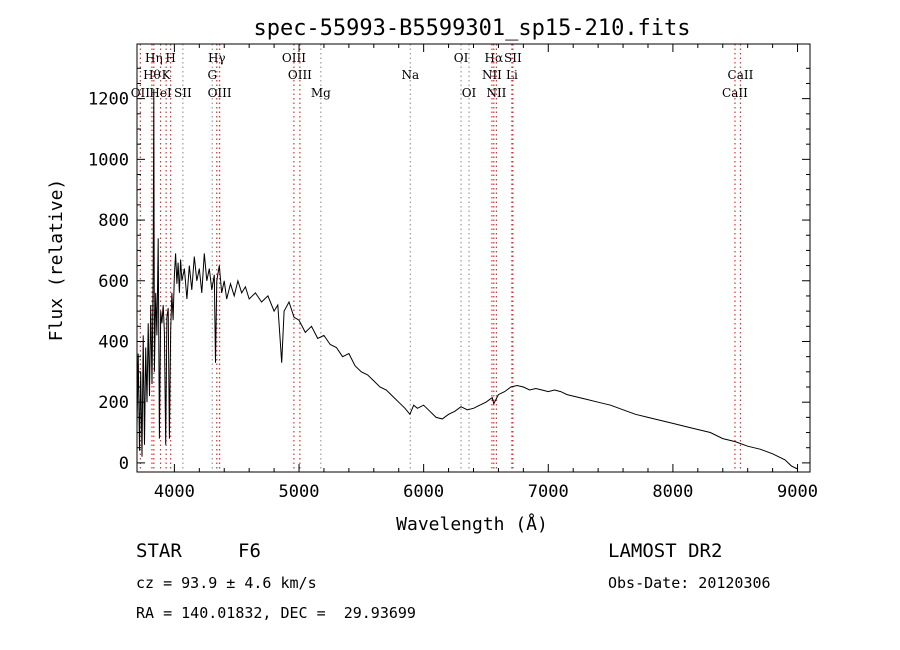 The height and width of the screenshot is (650, 900). Describe the element at coordinates (276, 613) in the screenshot. I see `coordinates-label: RA = 140.01832, DEC = 29.93699` at that location.